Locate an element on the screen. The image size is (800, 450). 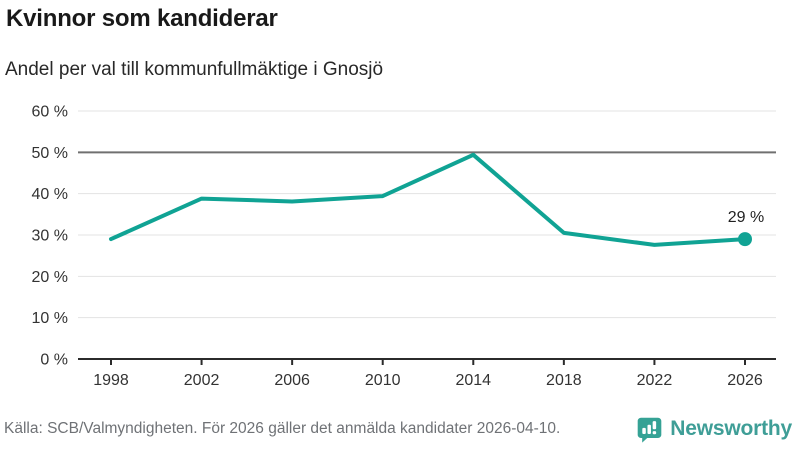
x-tick-label: 2006 is located at coordinates (292, 380).